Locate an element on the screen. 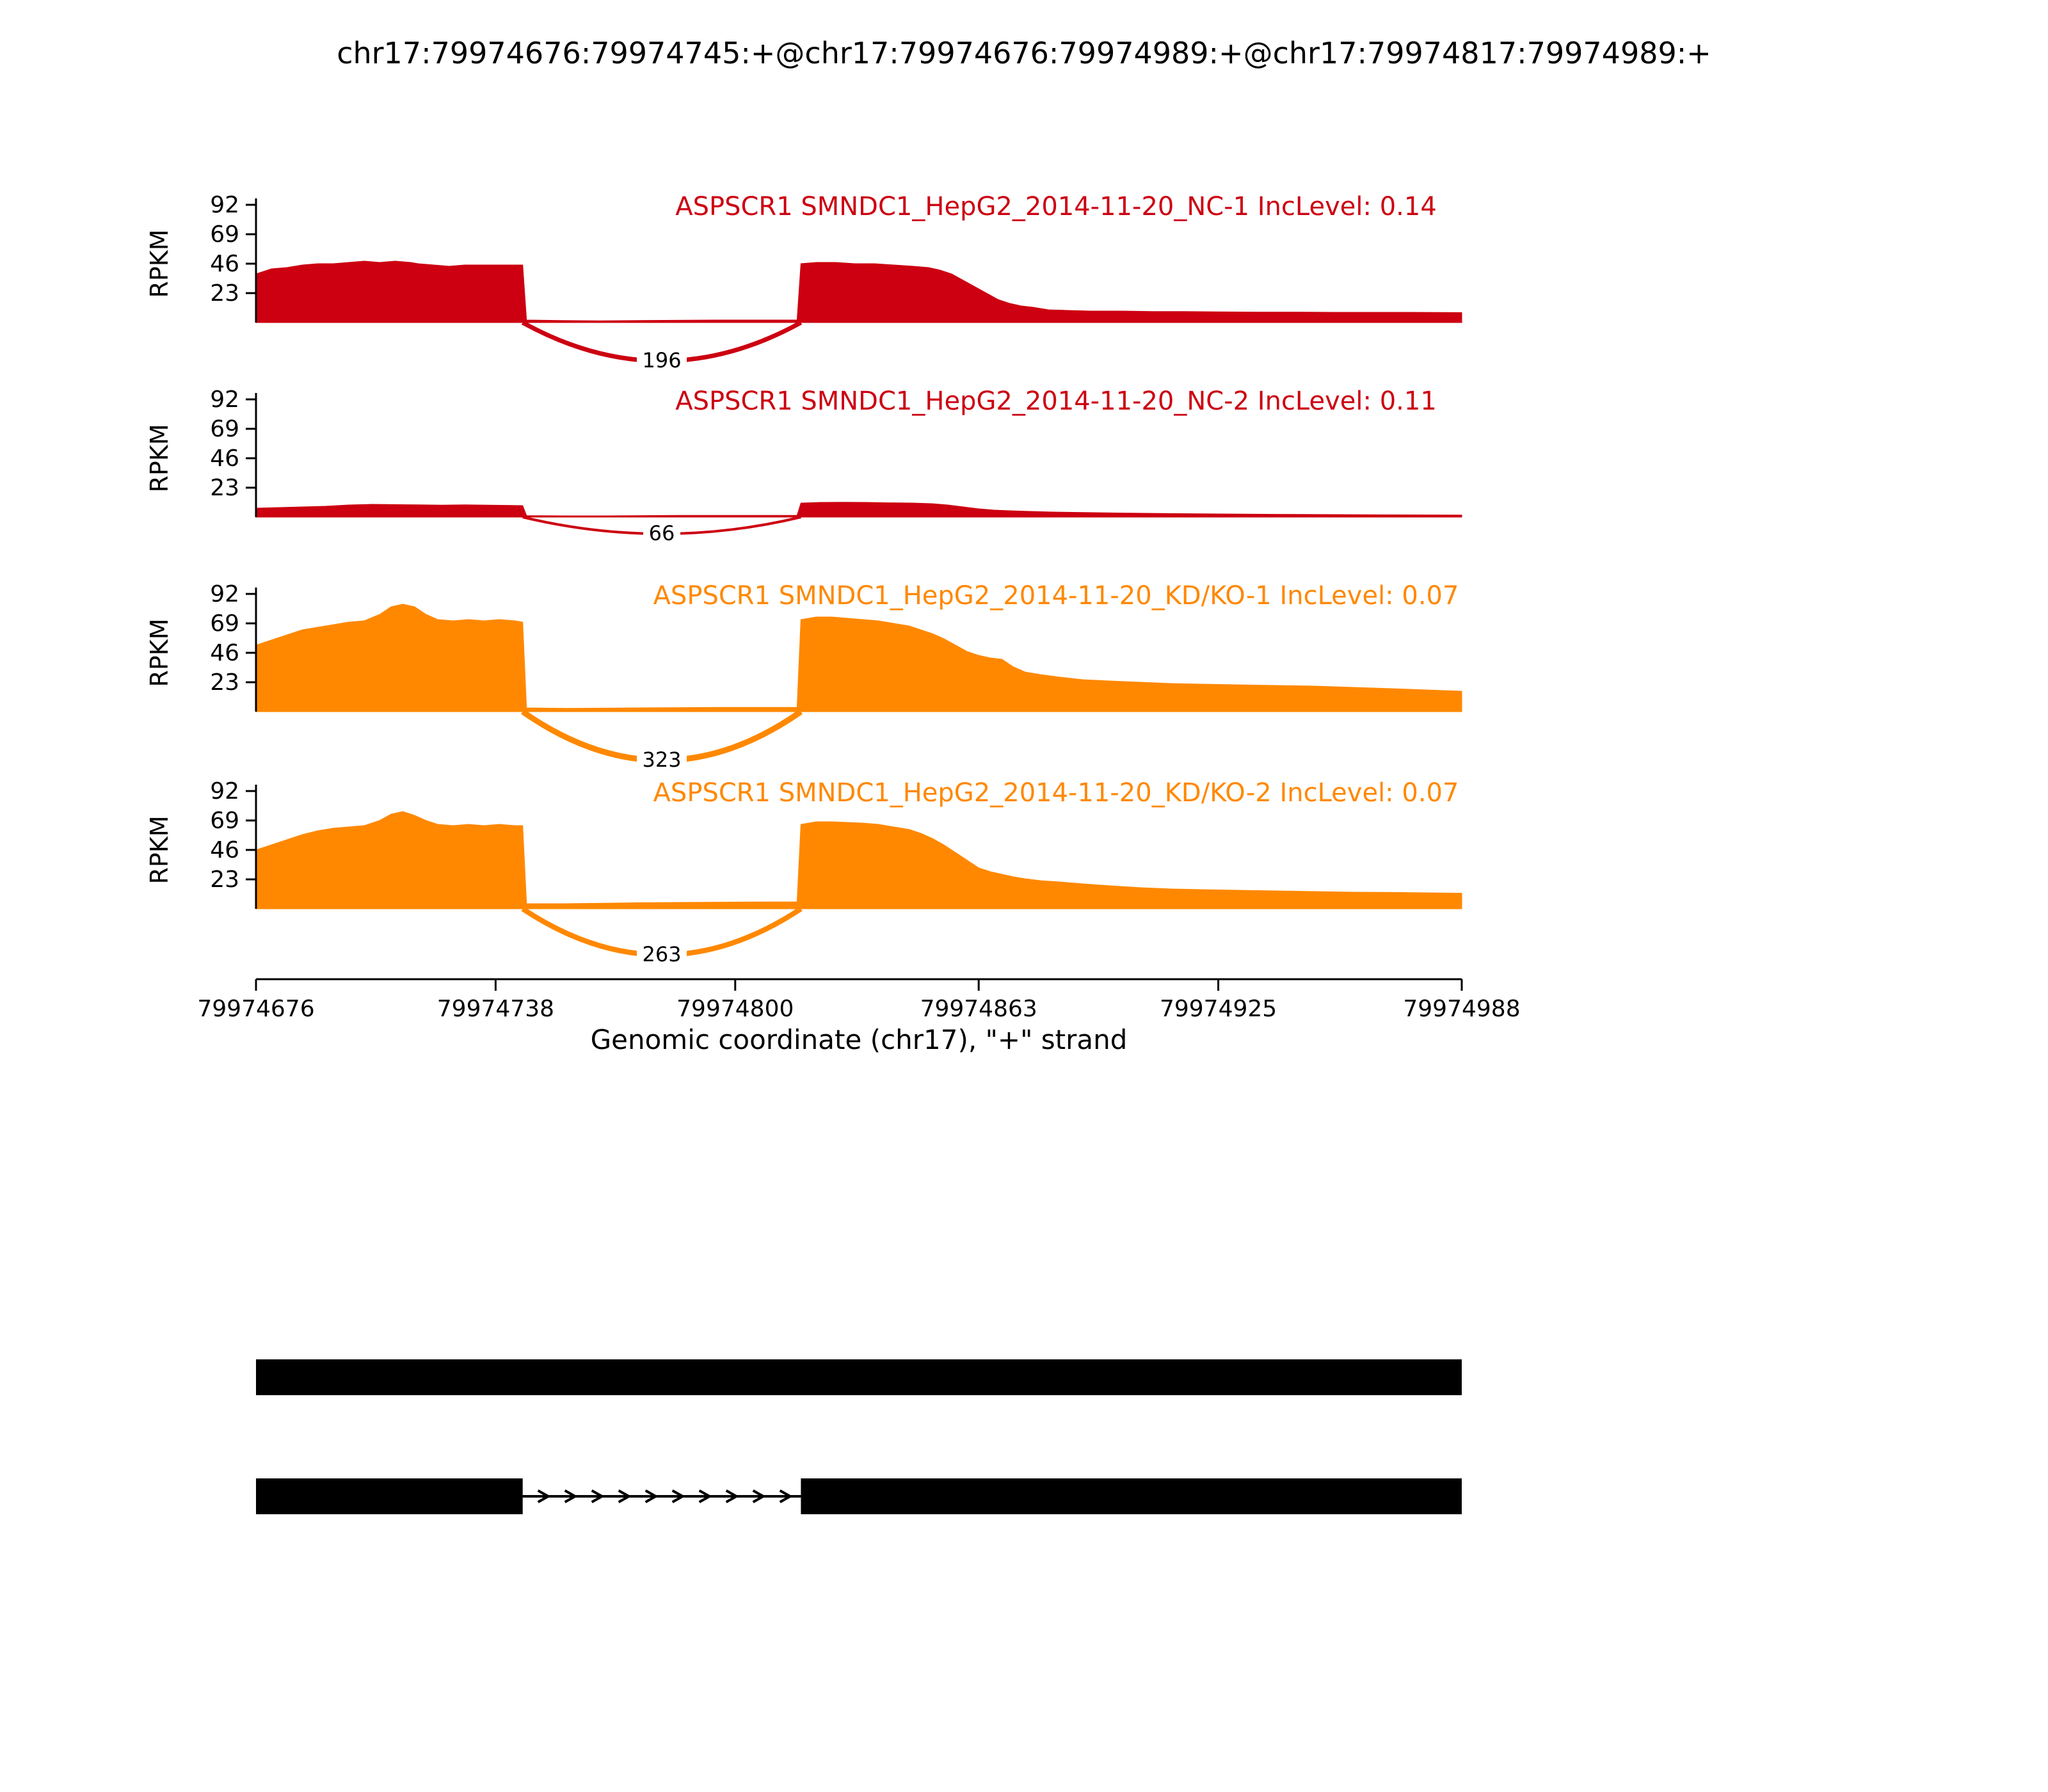 The width and height of the screenshot is (2048, 1792). x-tick-label: 79974676 is located at coordinates (255, 1009).